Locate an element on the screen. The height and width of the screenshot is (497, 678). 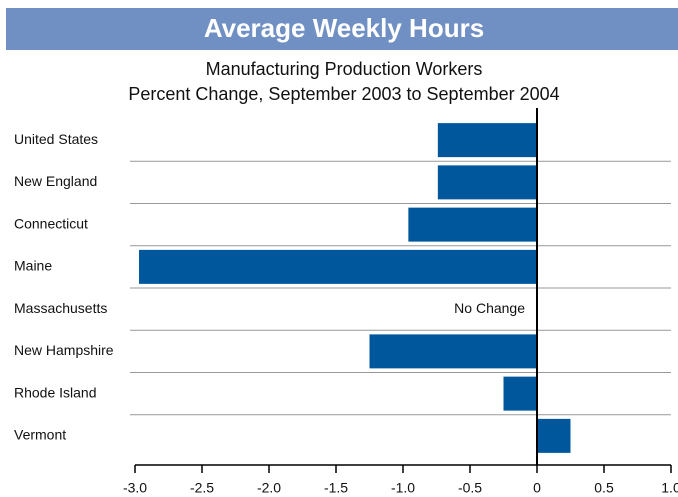
y-tick-label: Vermont is located at coordinates (40, 435).